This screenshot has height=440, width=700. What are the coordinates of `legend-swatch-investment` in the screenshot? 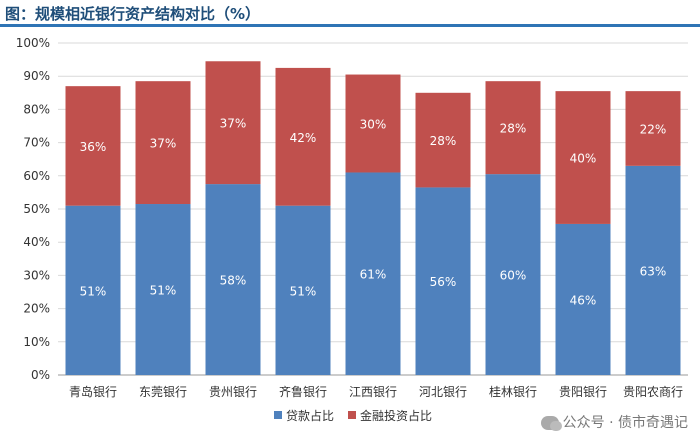 It's located at (352, 415).